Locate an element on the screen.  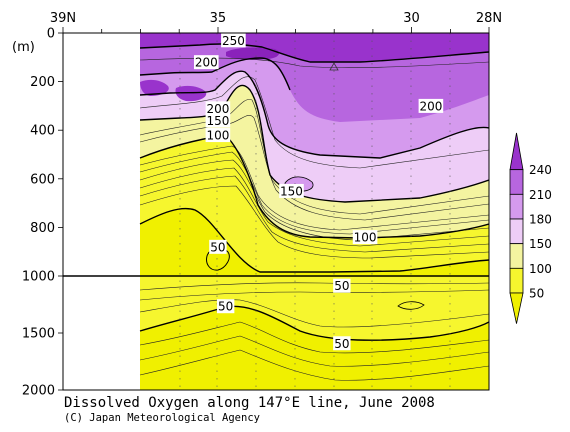
colorbar-level-label: 100 is located at coordinates (540, 269).